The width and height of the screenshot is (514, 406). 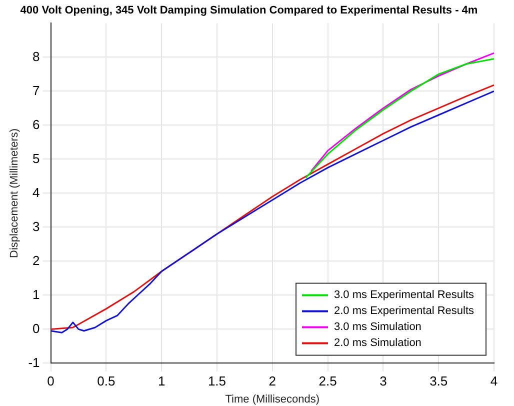 What do you see at coordinates (494, 381) in the screenshot?
I see `x-tick-label: 4` at bounding box center [494, 381].